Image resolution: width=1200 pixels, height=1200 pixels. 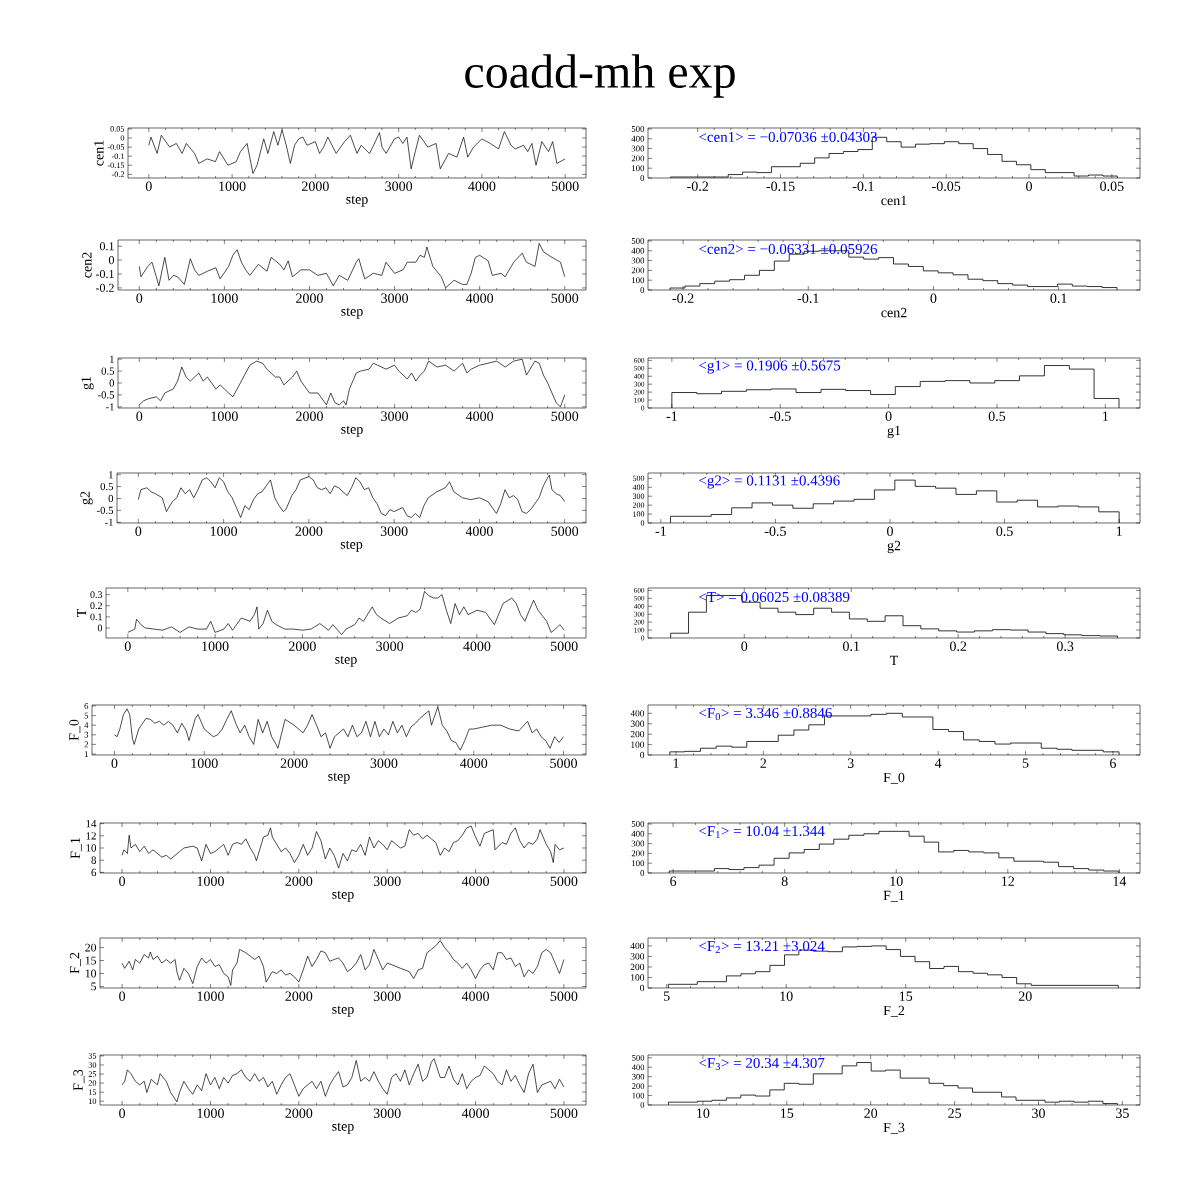 I want to click on x-tick-label: 6, so click(x=673, y=881).